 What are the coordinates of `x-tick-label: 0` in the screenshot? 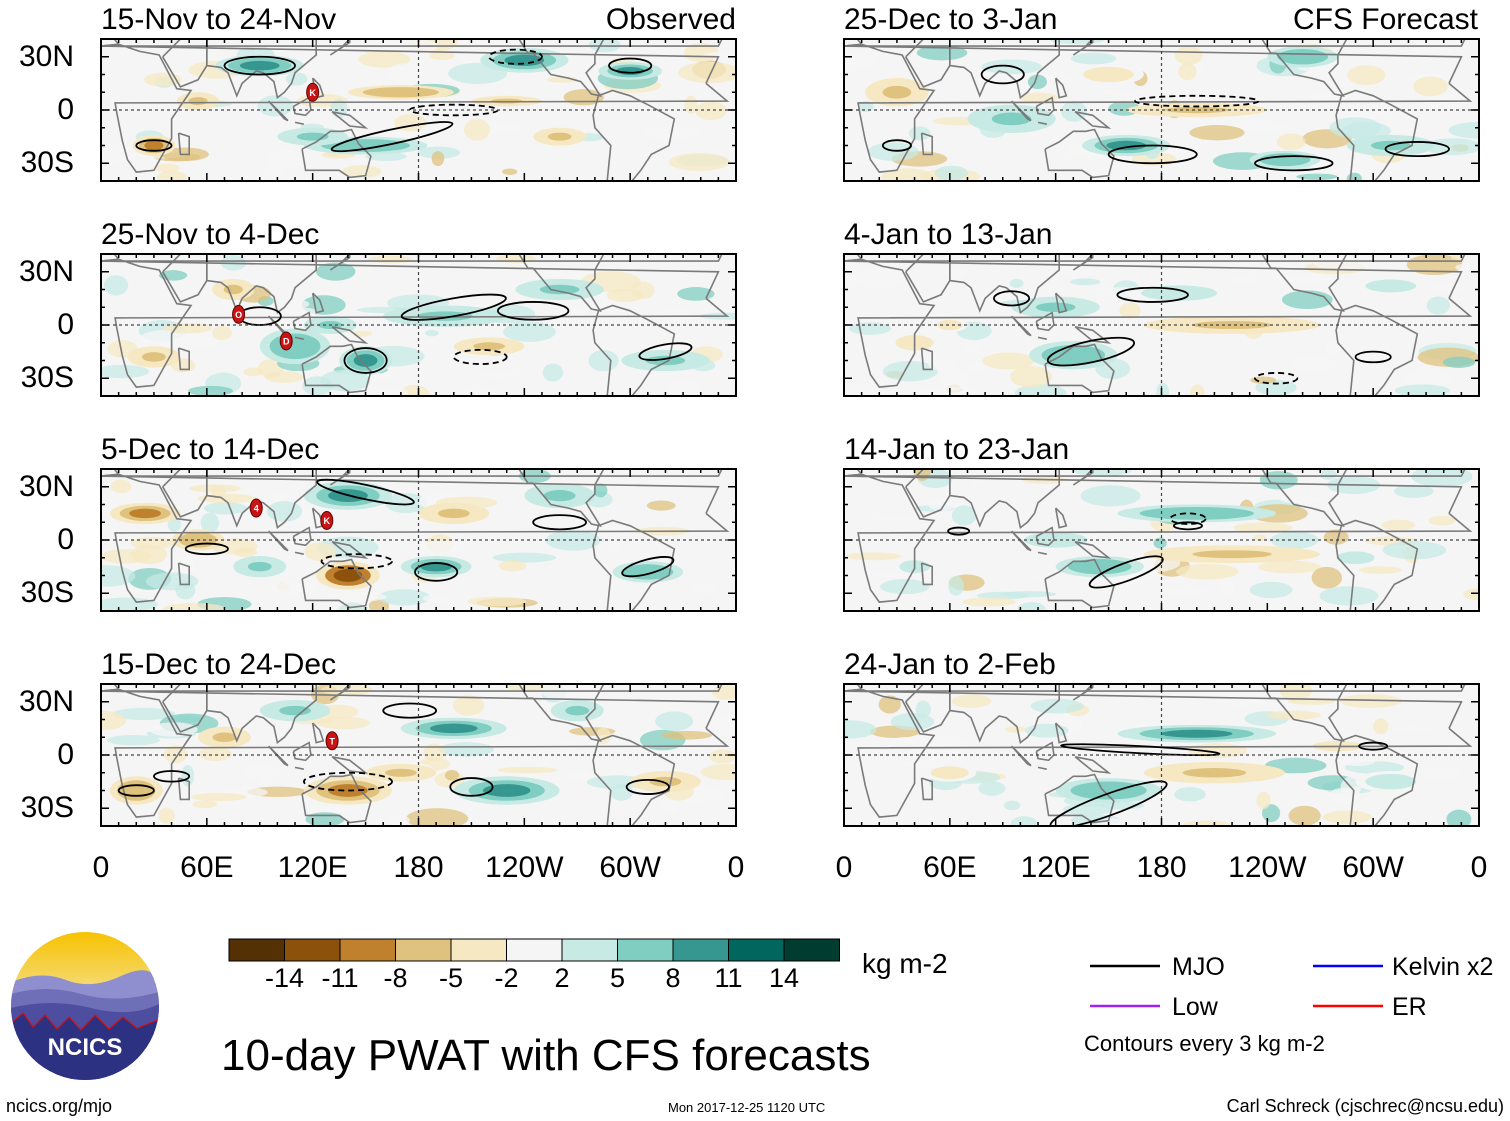 It's located at (736, 867).